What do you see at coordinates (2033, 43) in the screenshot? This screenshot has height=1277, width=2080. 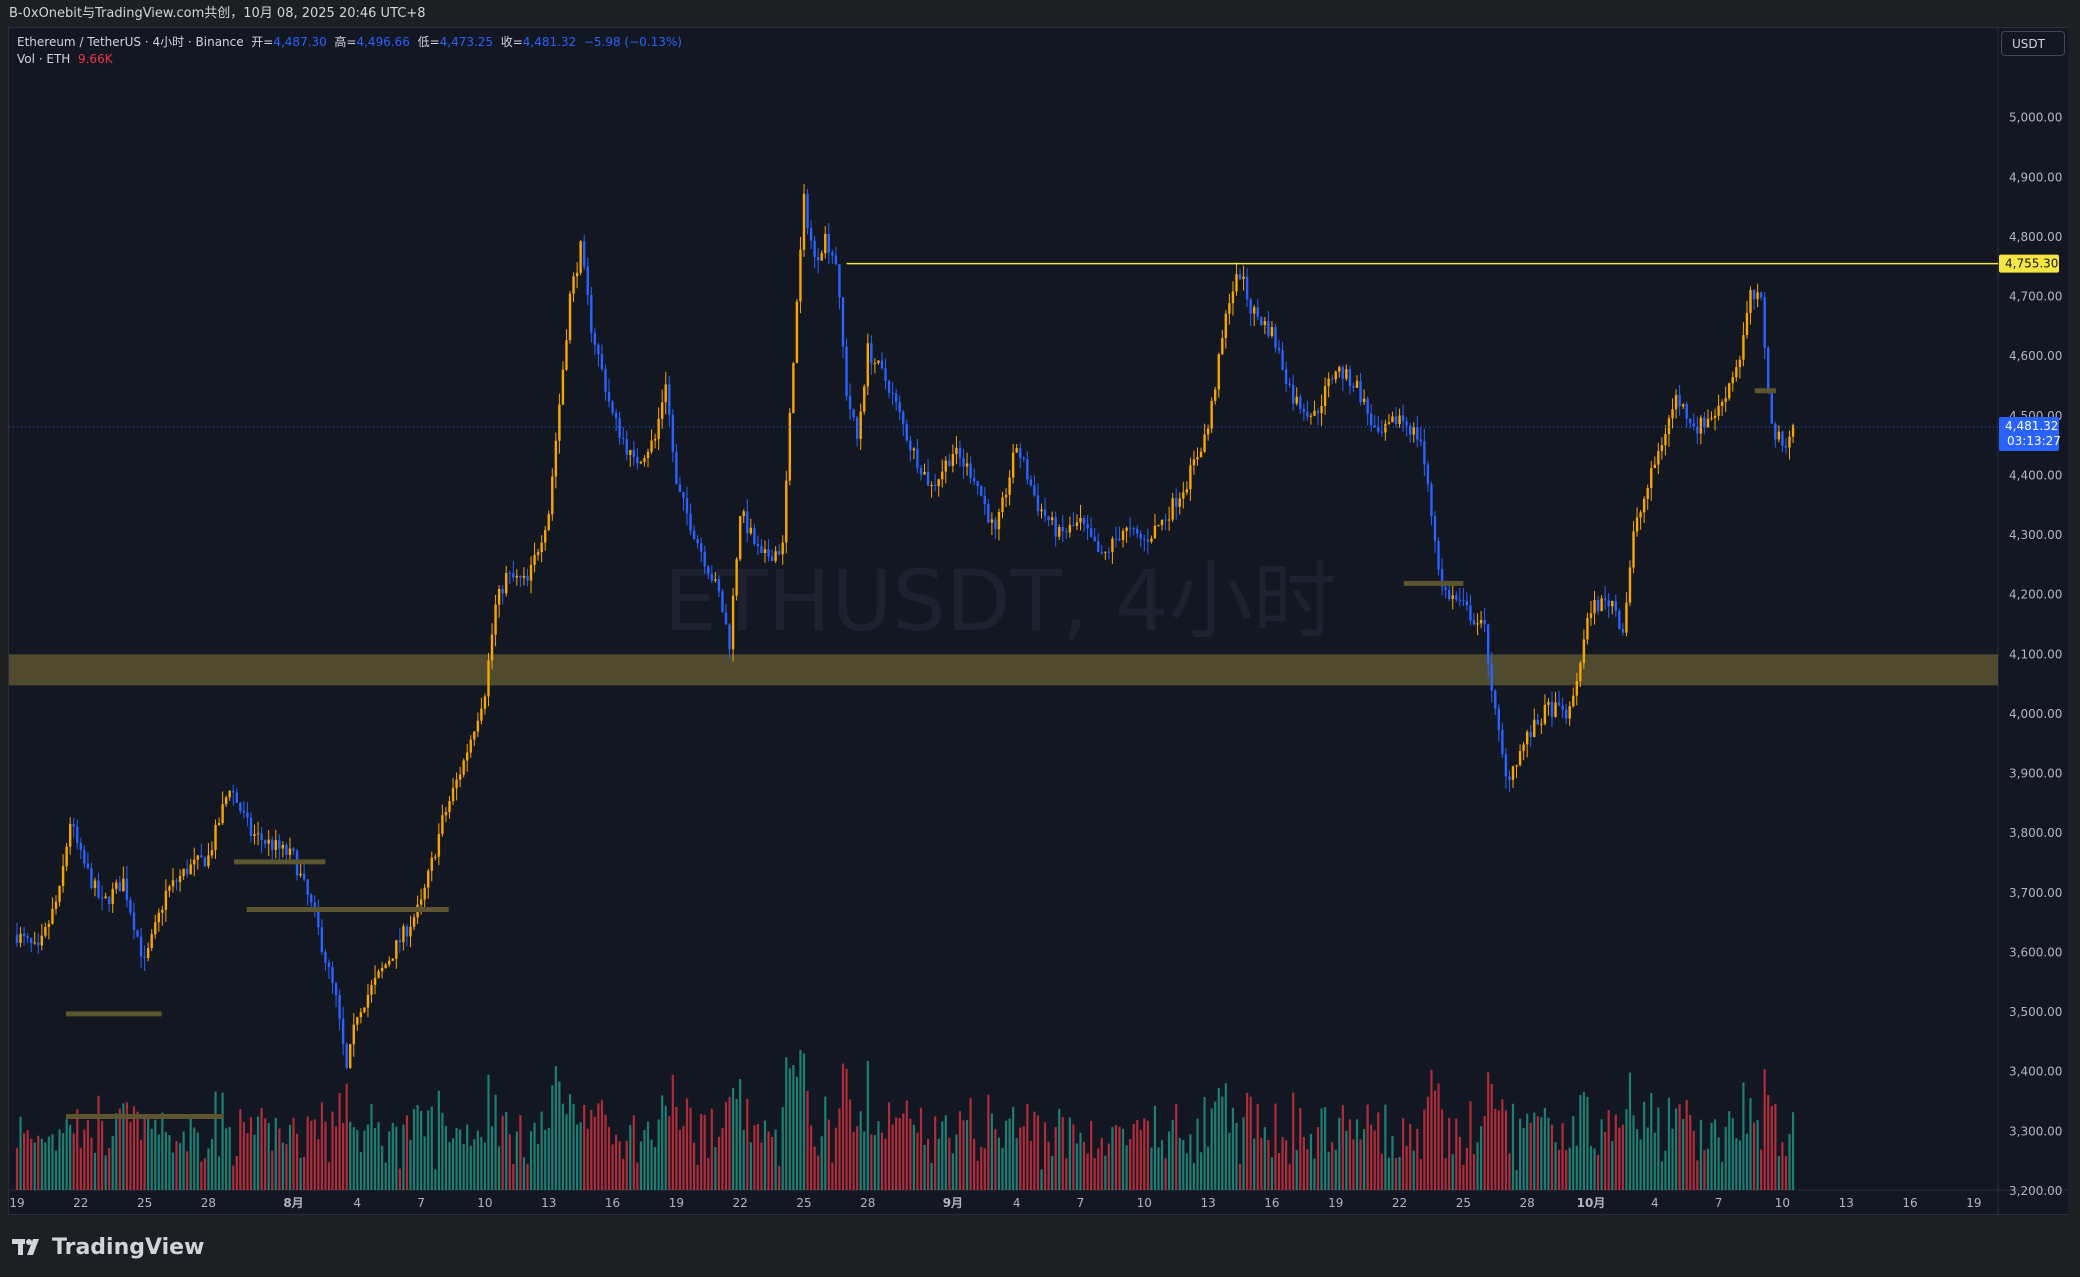 I see `currency-unit-button: USDT` at bounding box center [2033, 43].